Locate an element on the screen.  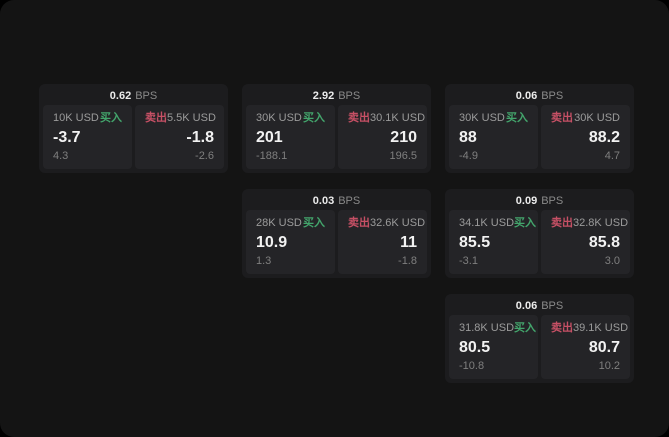
buy-panel-top: 31.8K USD 买入 is located at coordinates (497, 328).